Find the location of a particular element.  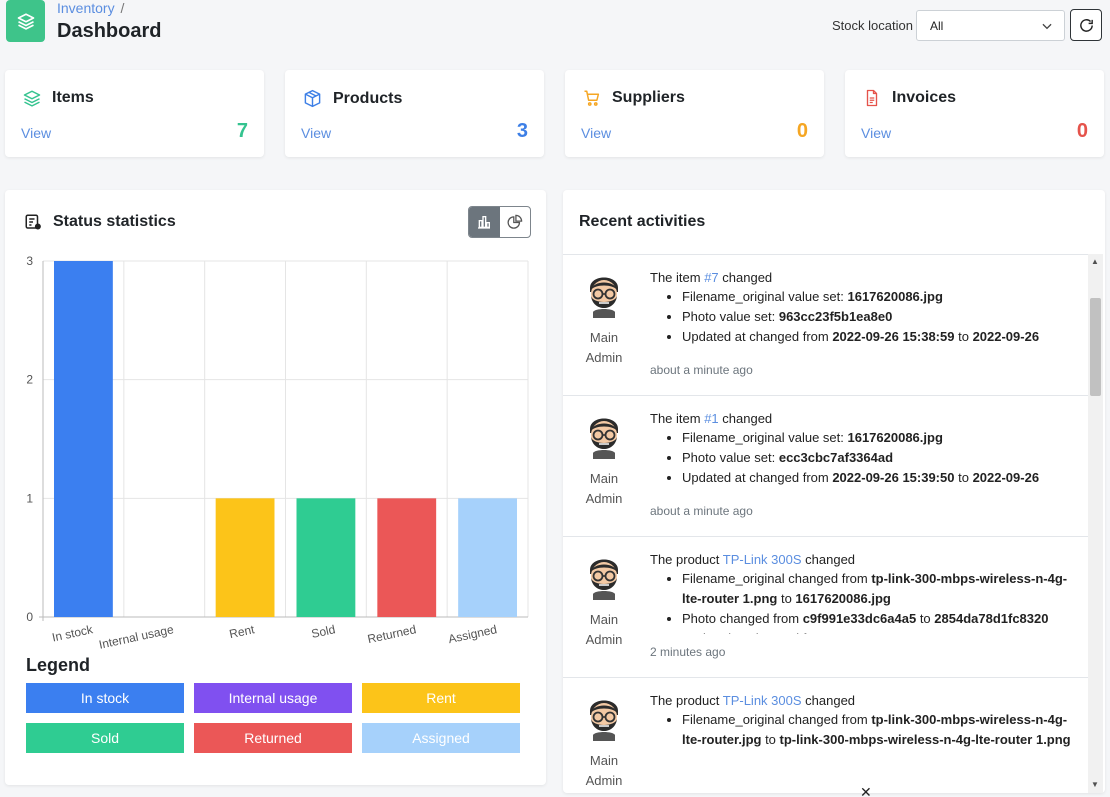

bar-chart-icon is located at coordinates (484, 222).